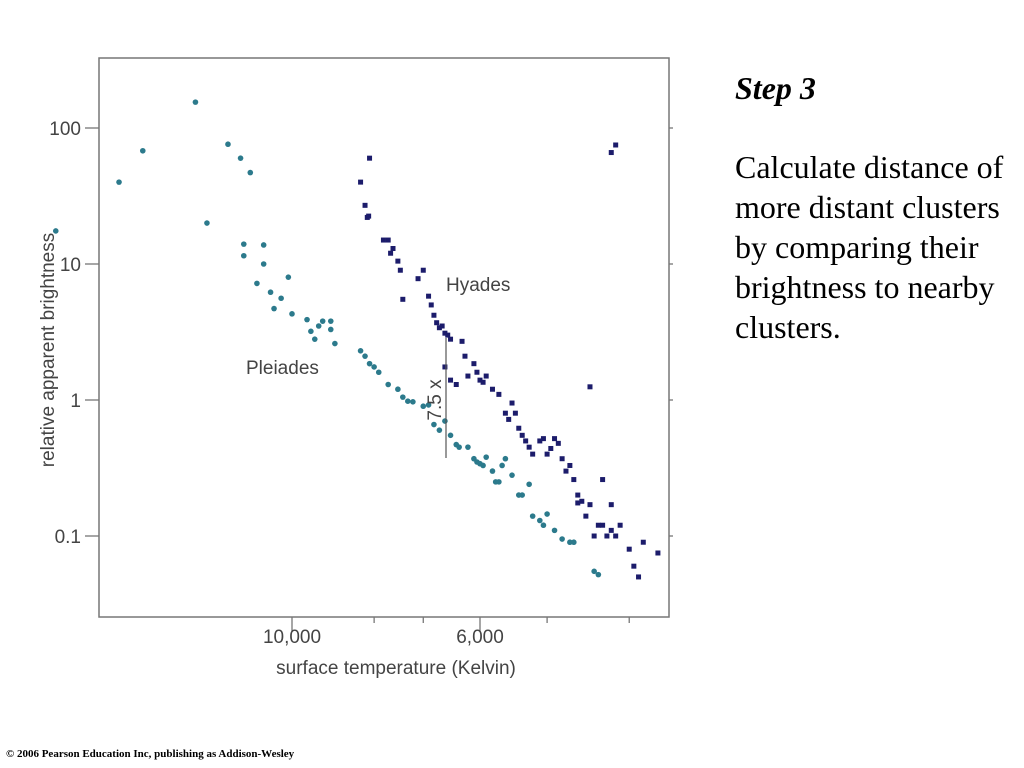 The image size is (1024, 768). I want to click on x-tick-label: 10,000, so click(292, 637).